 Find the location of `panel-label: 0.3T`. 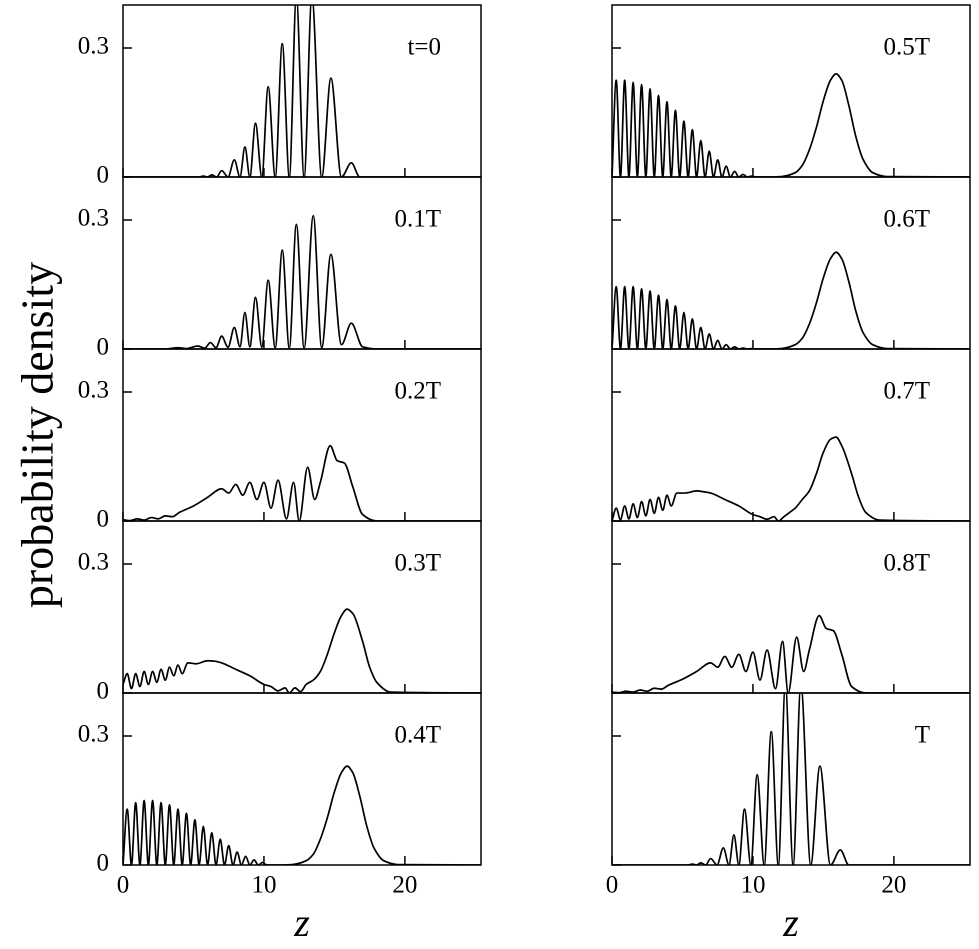

panel-label: 0.3T is located at coordinates (417, 563).